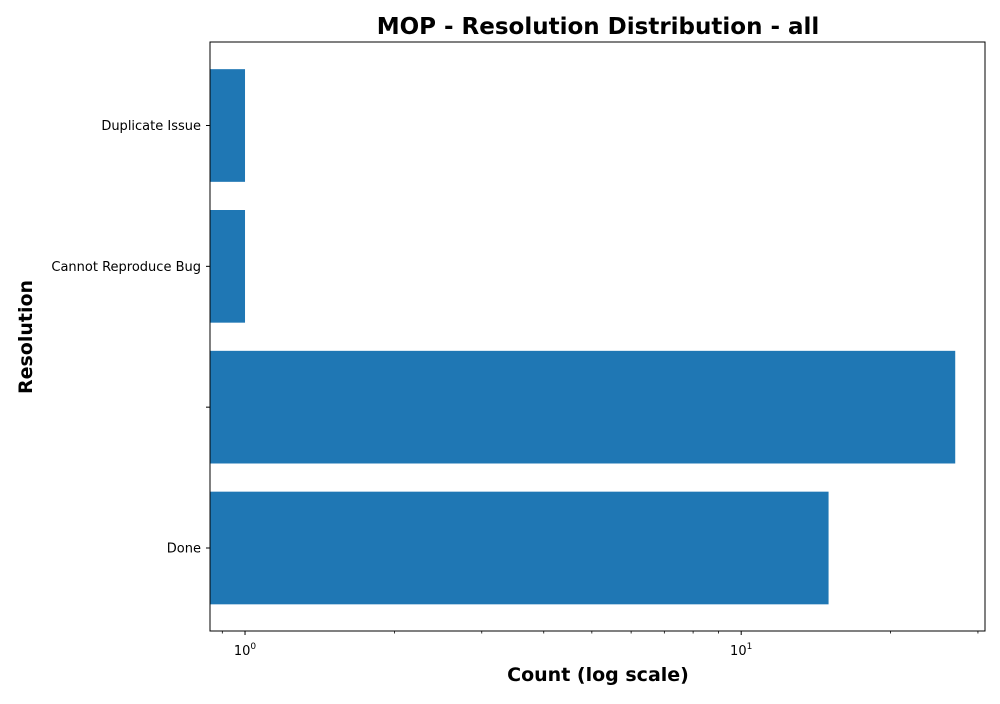  What do you see at coordinates (151, 126) in the screenshot?
I see `y-tick-label-0: Duplicate Issue` at bounding box center [151, 126].